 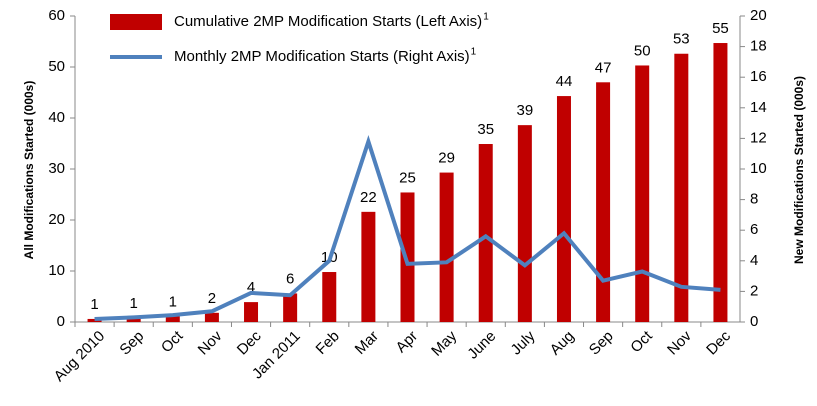 I want to click on y2-tick-label: 14, so click(x=758, y=107).